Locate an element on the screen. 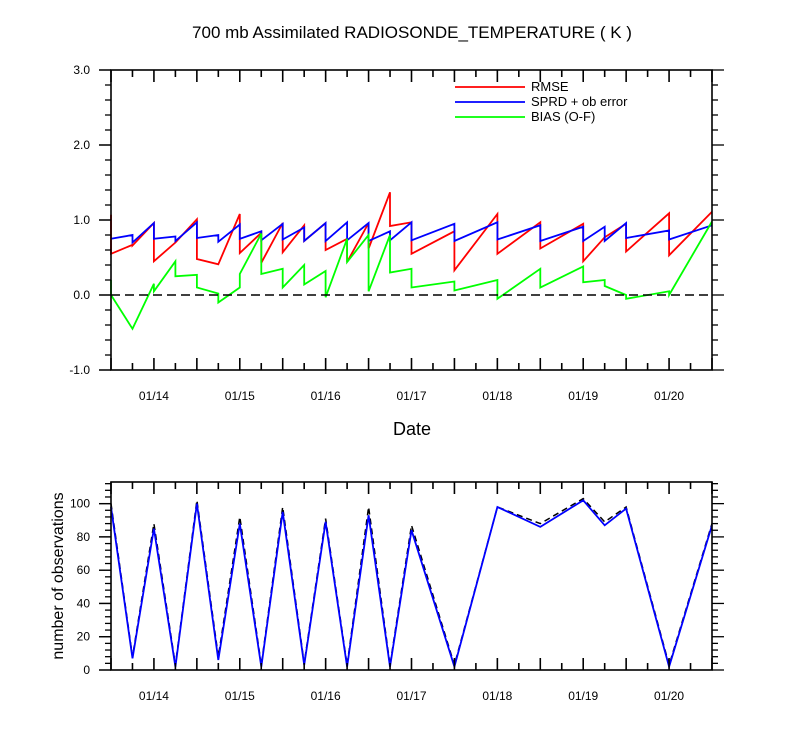 This screenshot has height=750, width=800. top-x-tick-label: 01/18 is located at coordinates (497, 396).